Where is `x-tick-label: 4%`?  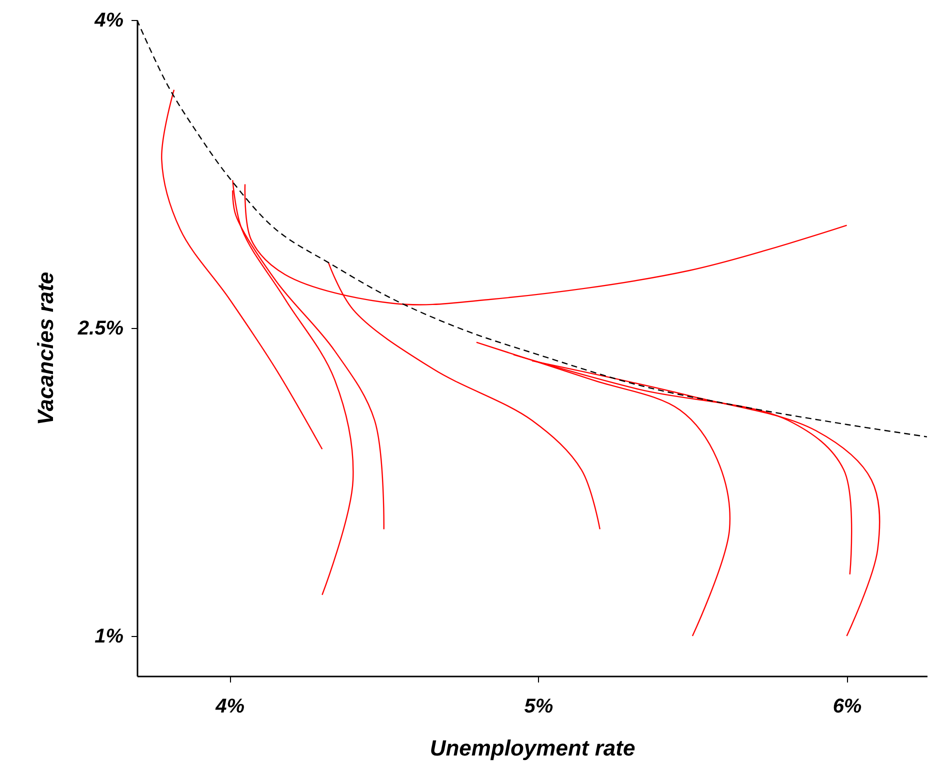 x-tick-label: 4% is located at coordinates (229, 707).